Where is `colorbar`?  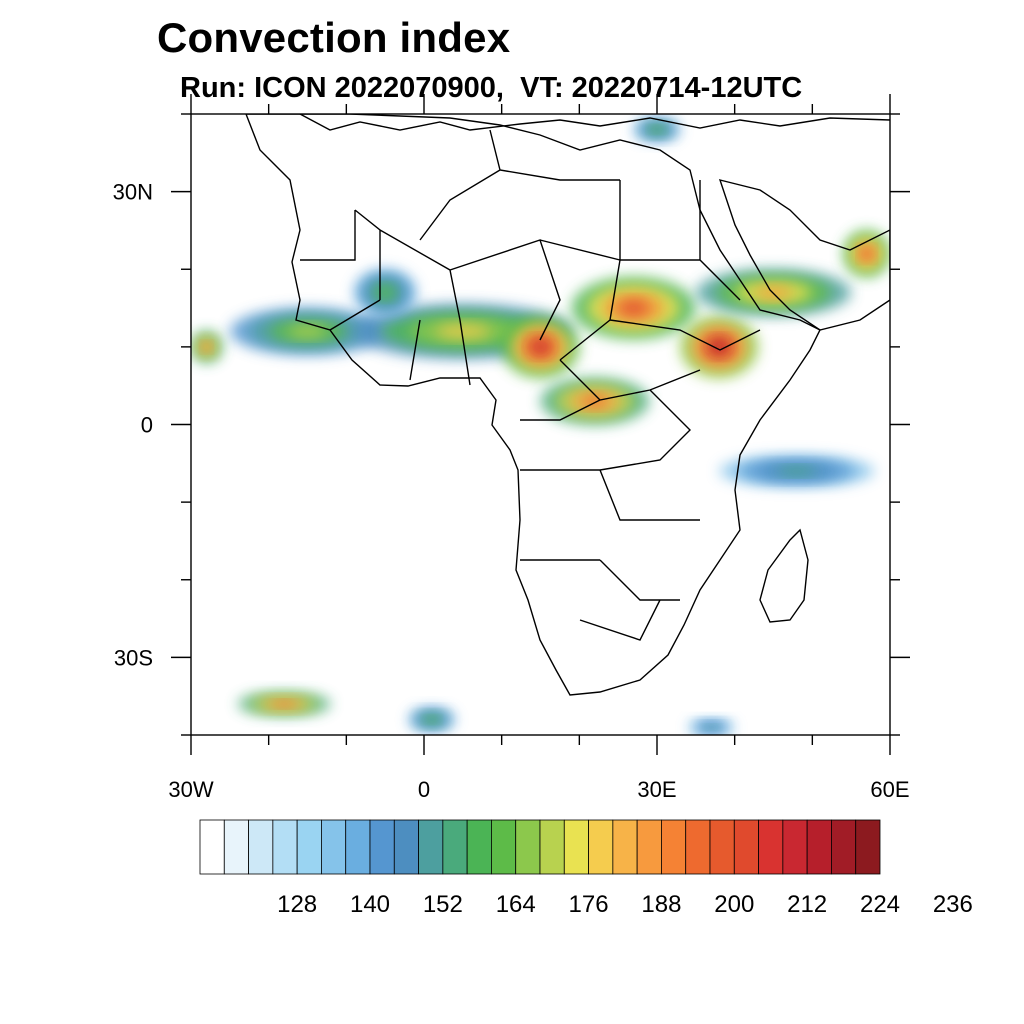
colorbar is located at coordinates (540, 847).